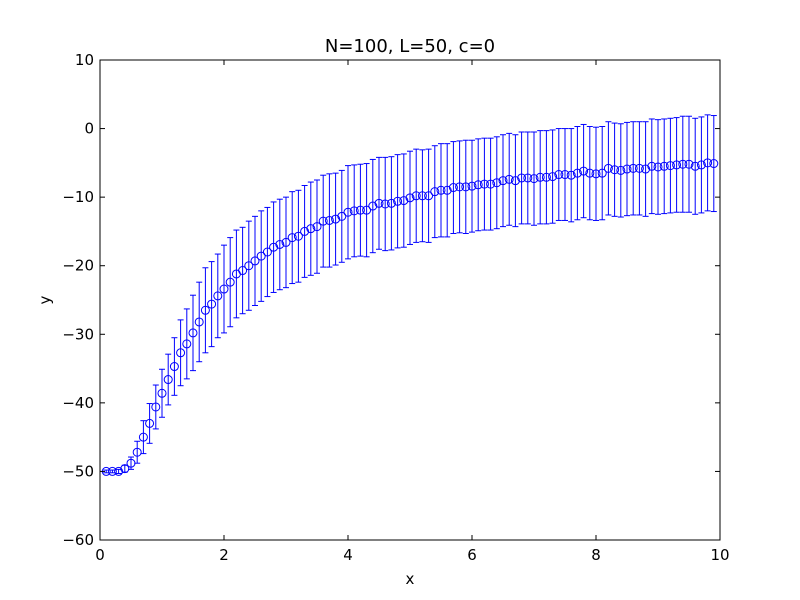 The height and width of the screenshot is (600, 800). I want to click on y-tick-label: 10, so click(84, 60).